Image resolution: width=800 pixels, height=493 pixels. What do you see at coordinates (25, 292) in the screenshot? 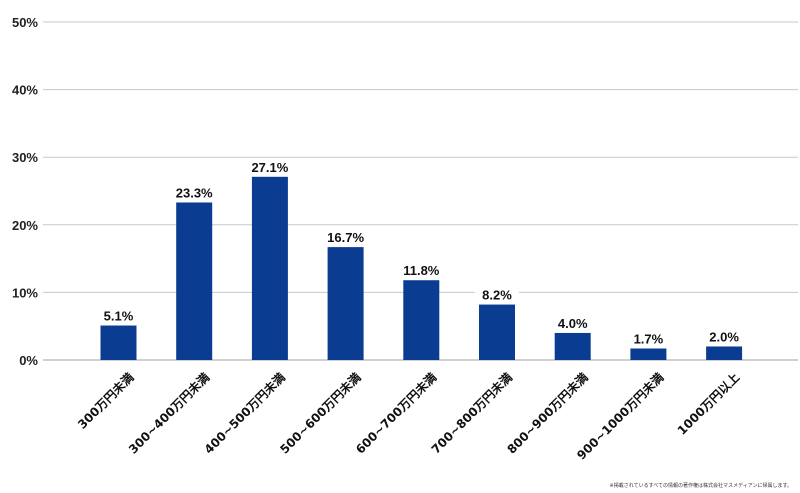
I see `y-tick-label: 10%` at bounding box center [25, 292].